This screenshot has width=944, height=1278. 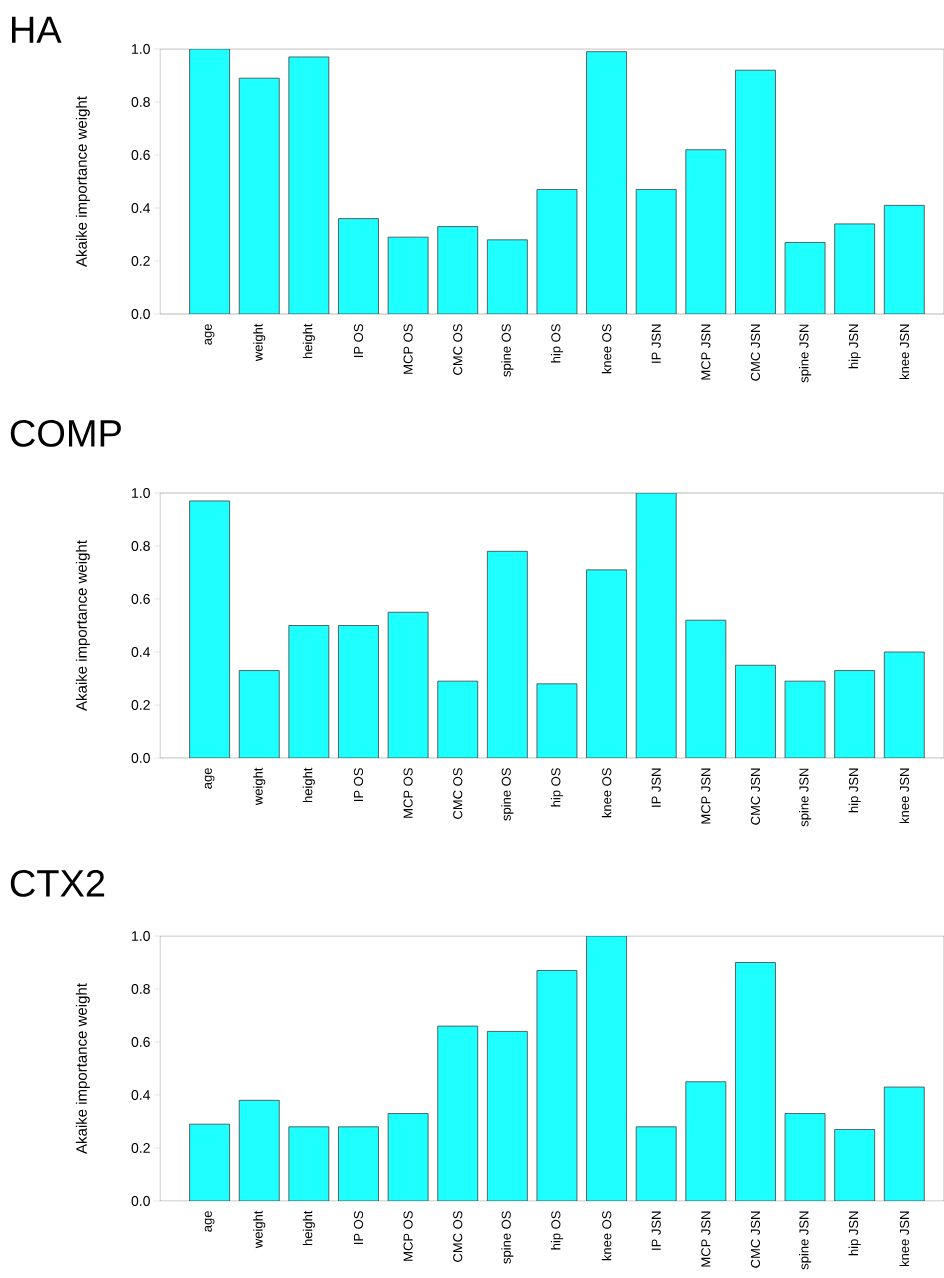 What do you see at coordinates (141, 652) in the screenshot?
I see `y-tick-label: 0.4` at bounding box center [141, 652].